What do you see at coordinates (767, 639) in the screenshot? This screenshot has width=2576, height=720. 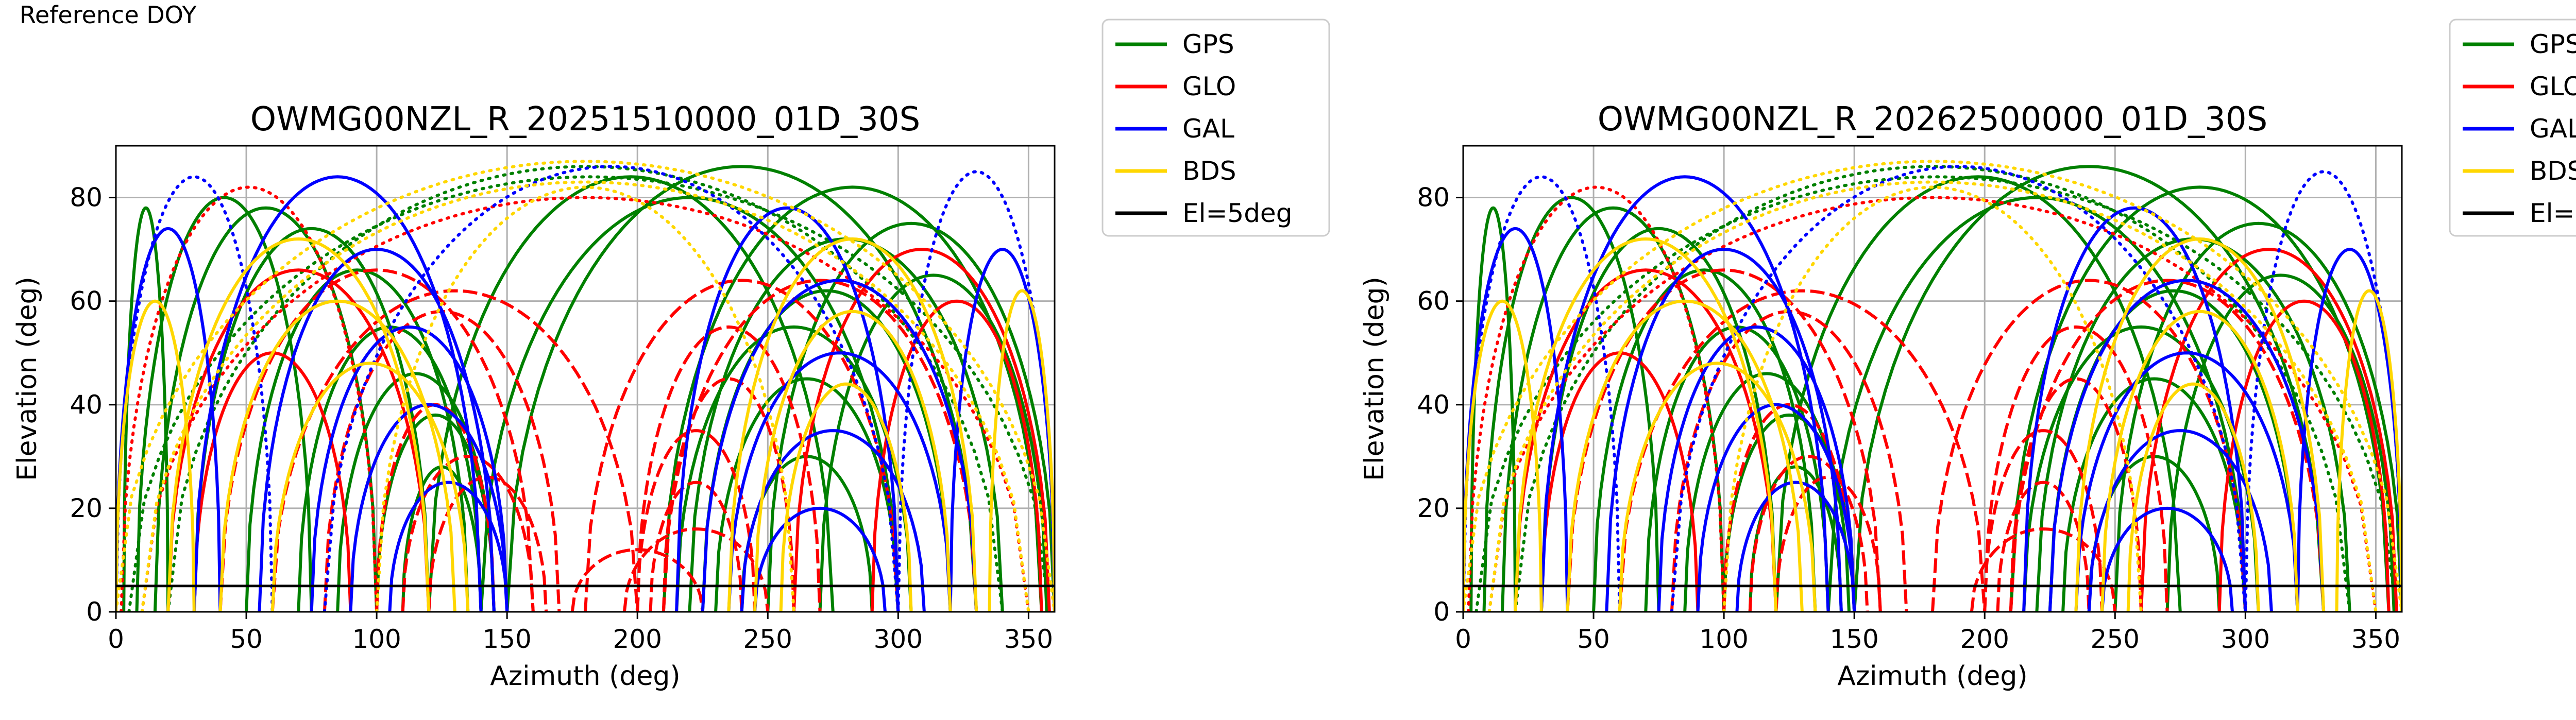 I see `x-tick-label: 250` at bounding box center [767, 639].